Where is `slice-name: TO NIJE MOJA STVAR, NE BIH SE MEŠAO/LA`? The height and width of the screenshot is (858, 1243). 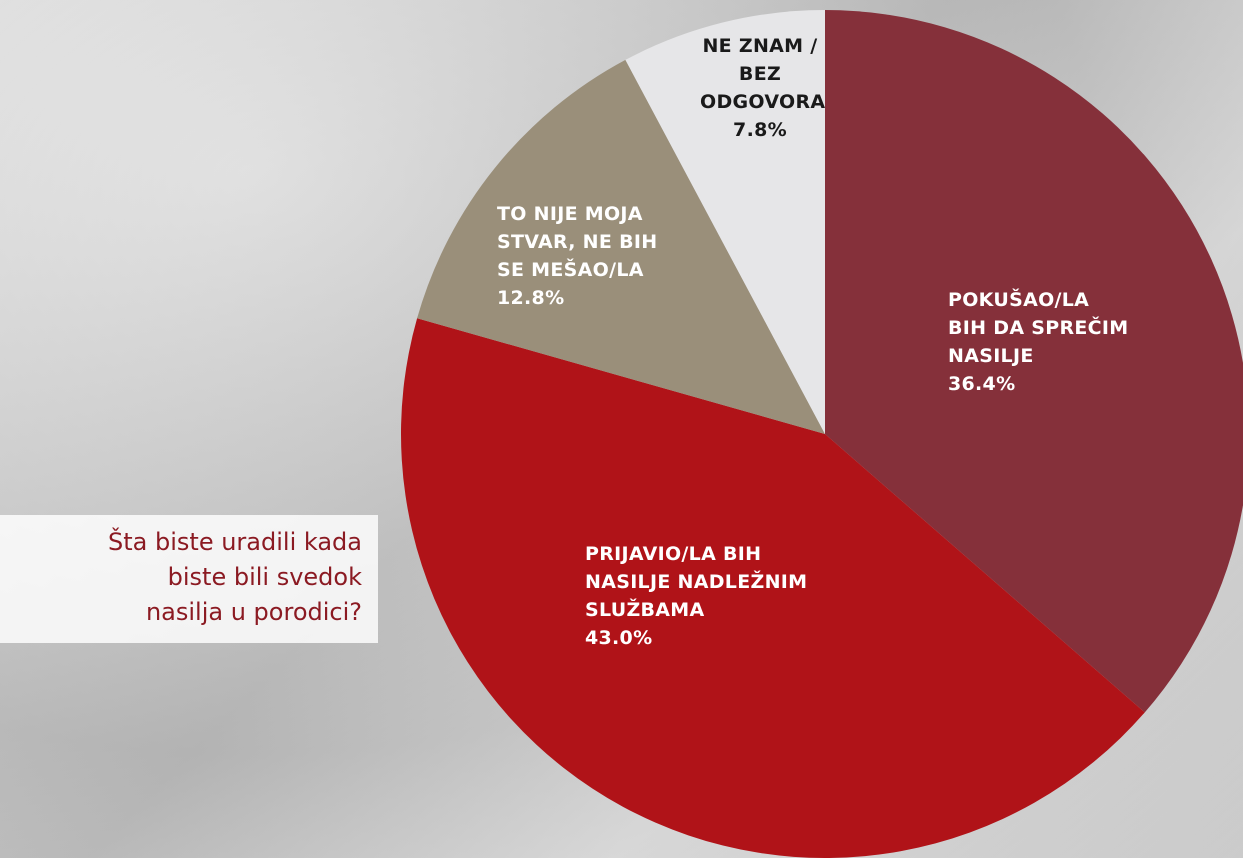
slice-name: TO NIJE MOJA STVAR, NE BIH SE MEŠAO/LA is located at coordinates (577, 242).